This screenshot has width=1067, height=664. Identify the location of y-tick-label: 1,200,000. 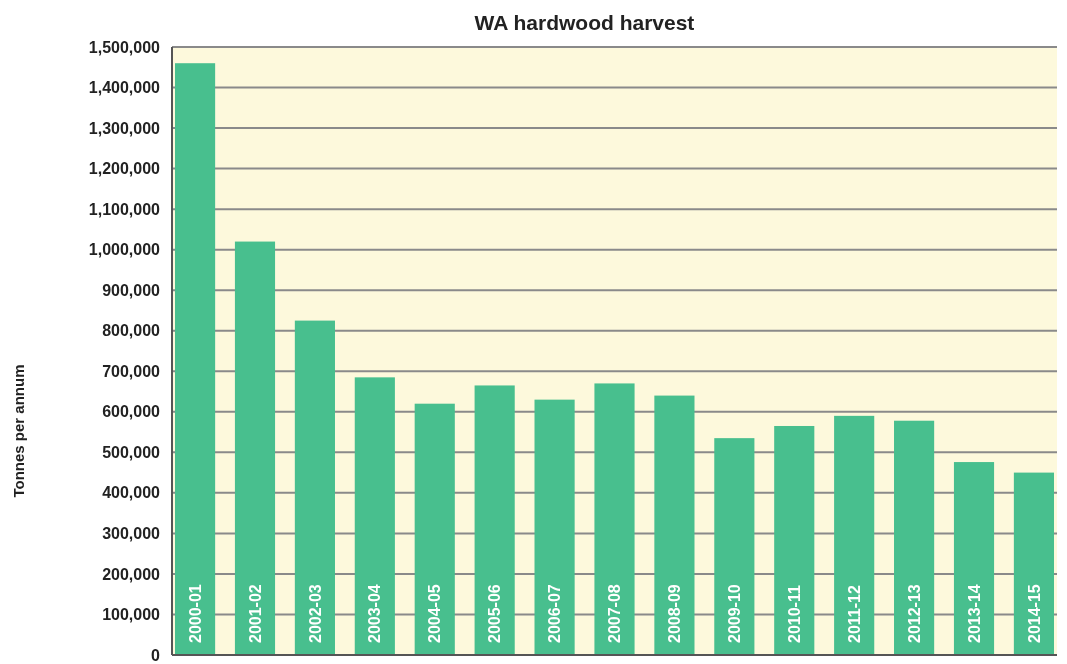
(124, 169).